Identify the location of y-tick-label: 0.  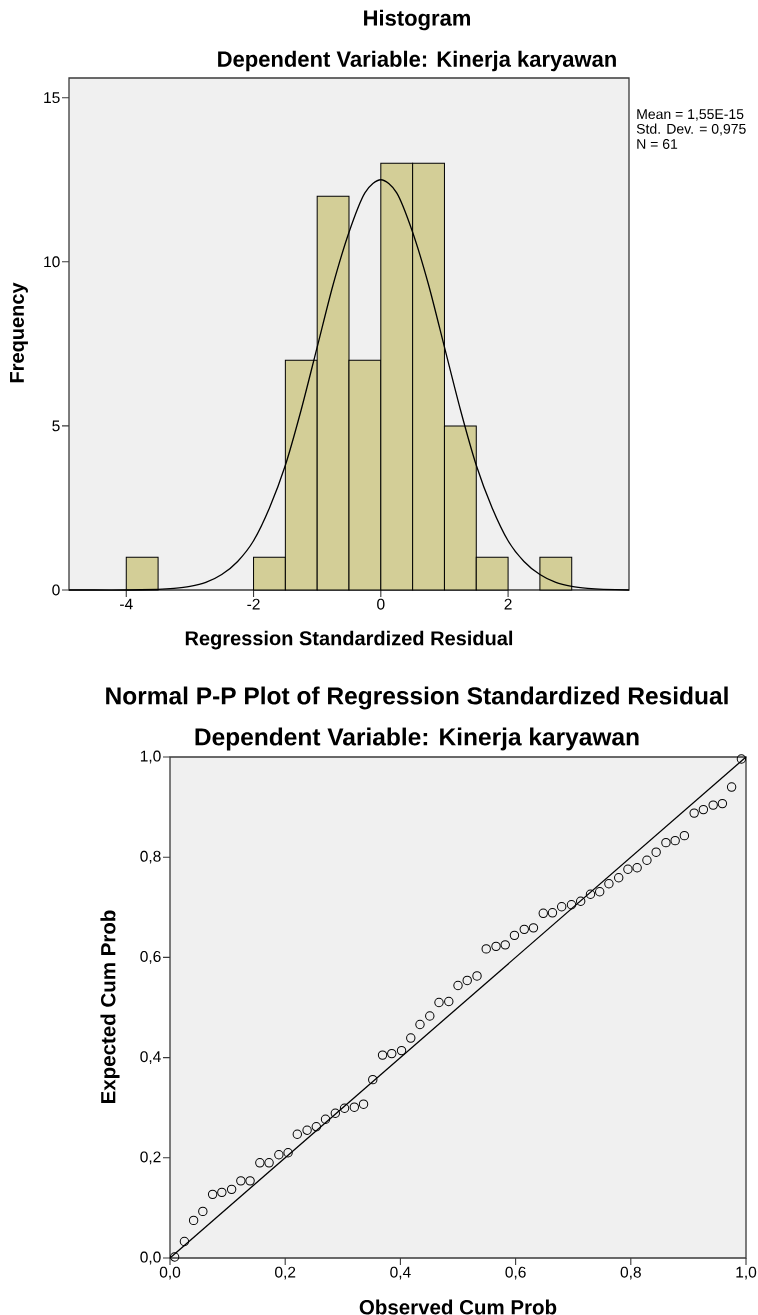
(56, 590).